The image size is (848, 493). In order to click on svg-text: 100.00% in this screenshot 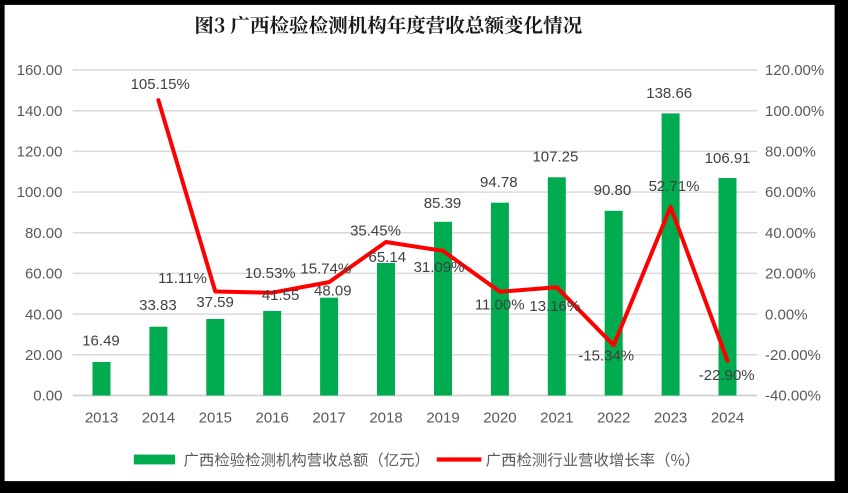, I will do `click(794, 111)`.